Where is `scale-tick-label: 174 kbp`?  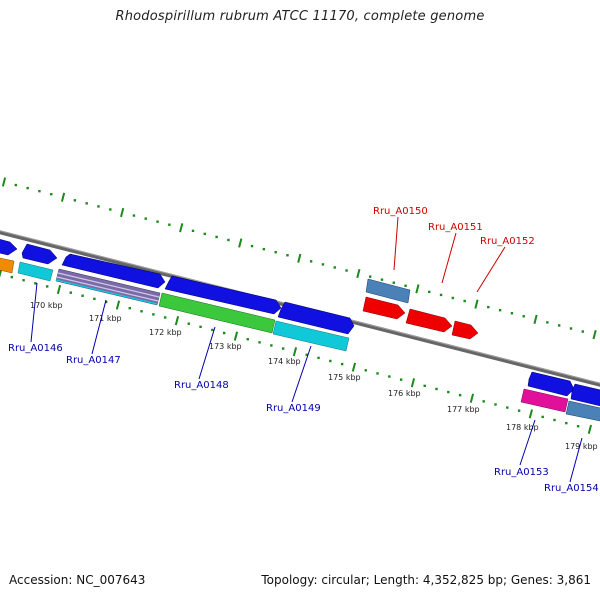
scale-tick-label: 174 kbp is located at coordinates (284, 361).